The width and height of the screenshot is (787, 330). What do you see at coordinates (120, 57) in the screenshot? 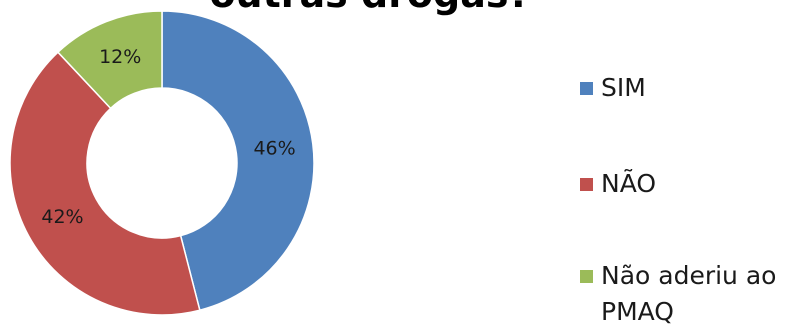
I see `data-label-nao-aderiu: 12%` at bounding box center [120, 57].